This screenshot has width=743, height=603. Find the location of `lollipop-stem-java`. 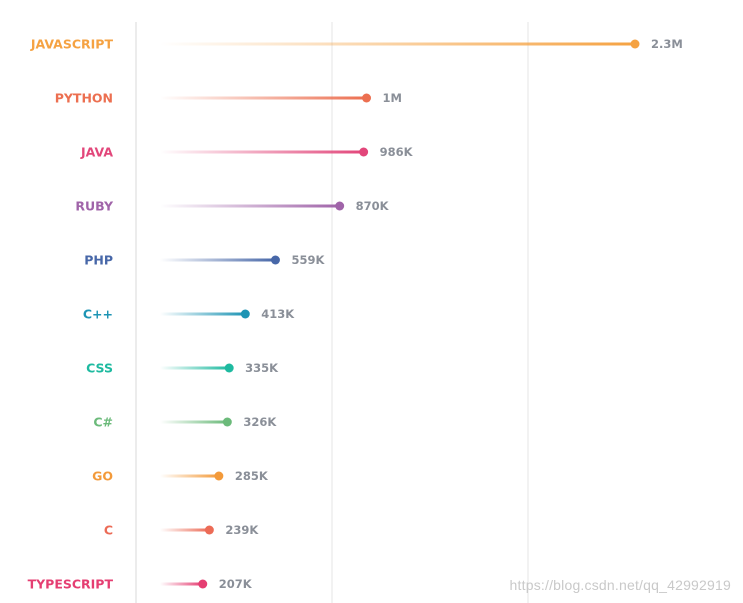

lollipop-stem-java is located at coordinates (262, 152).